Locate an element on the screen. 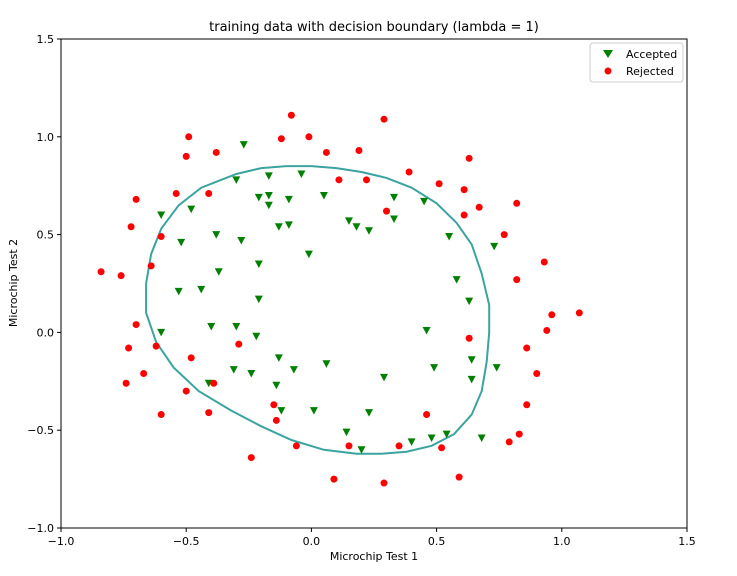 The image size is (737, 576). legend-box is located at coordinates (636, 62).